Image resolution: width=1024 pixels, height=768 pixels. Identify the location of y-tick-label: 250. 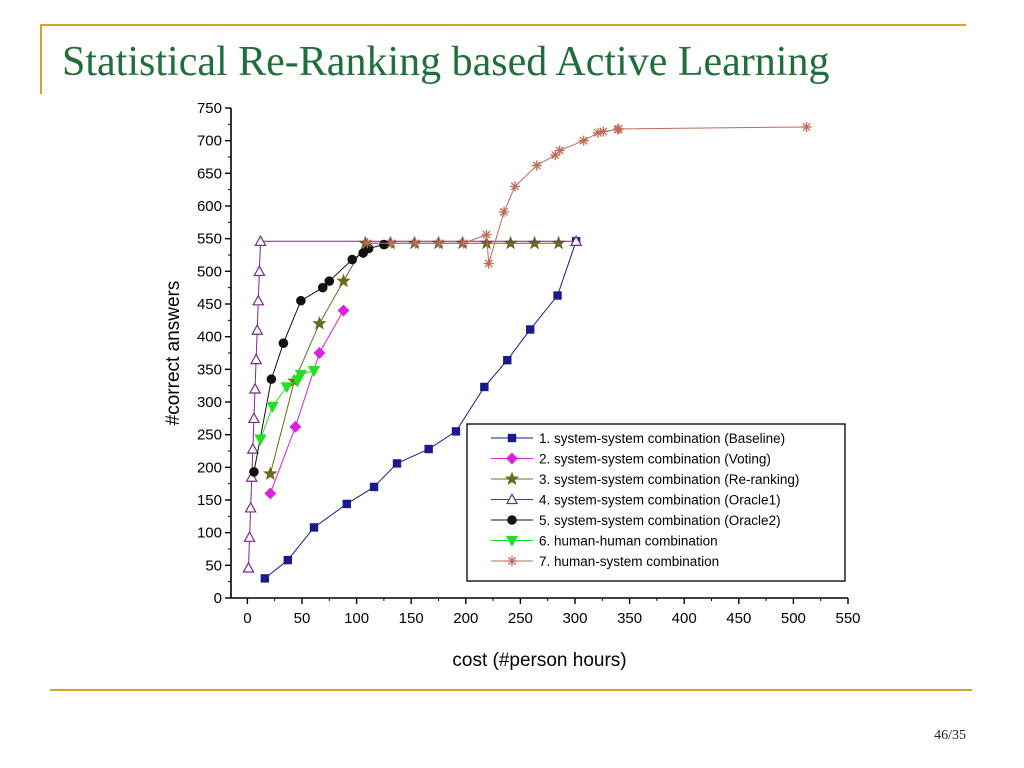
(209, 435).